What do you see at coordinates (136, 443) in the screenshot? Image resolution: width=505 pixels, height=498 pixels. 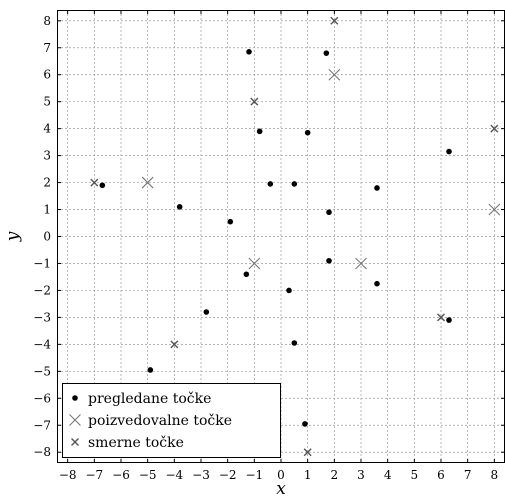 I see `legend-label: smerne točke` at bounding box center [136, 443].